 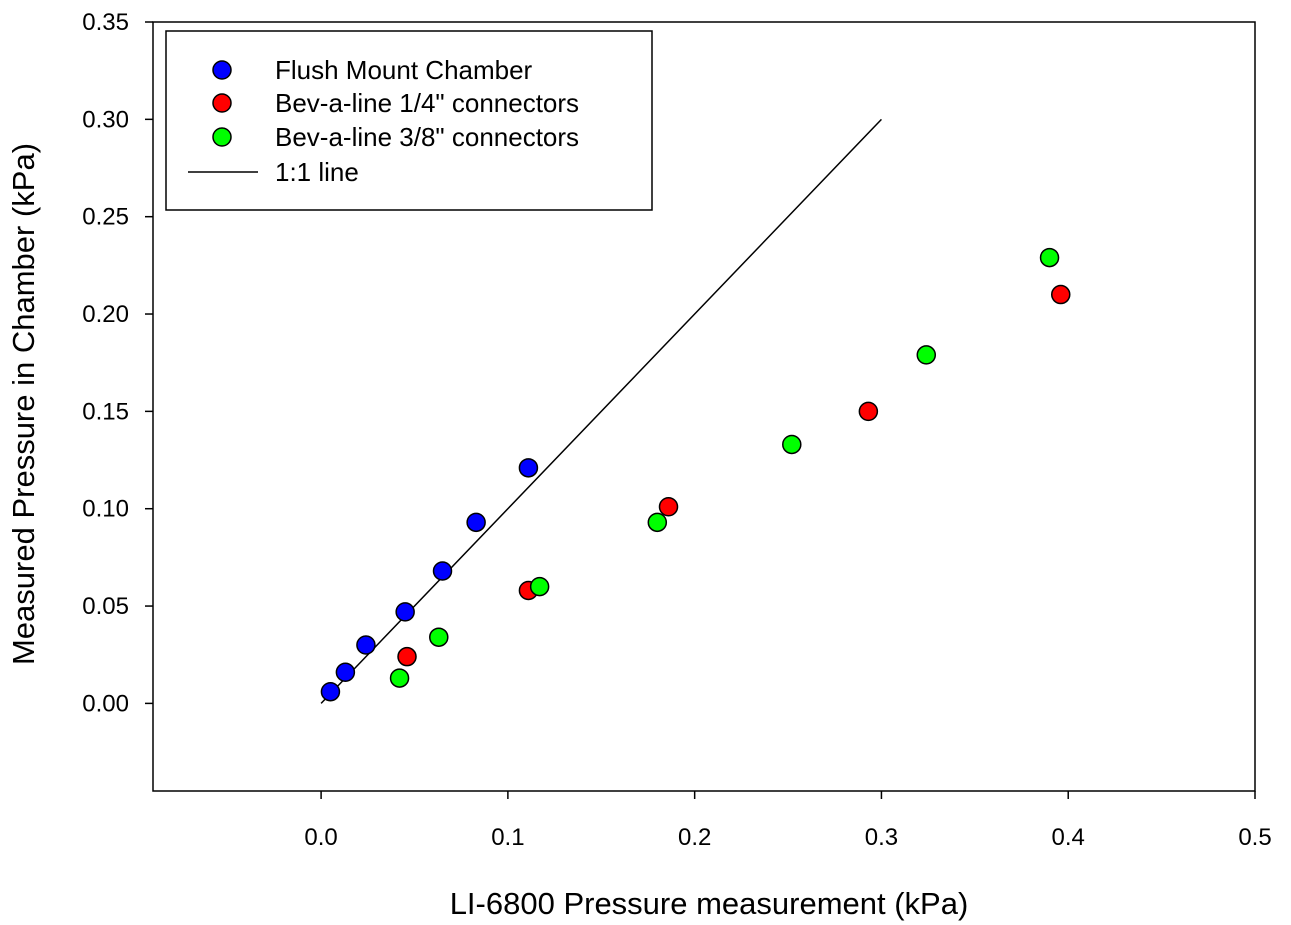 I want to click on y-tick-label: 0.25, so click(x=105, y=217).